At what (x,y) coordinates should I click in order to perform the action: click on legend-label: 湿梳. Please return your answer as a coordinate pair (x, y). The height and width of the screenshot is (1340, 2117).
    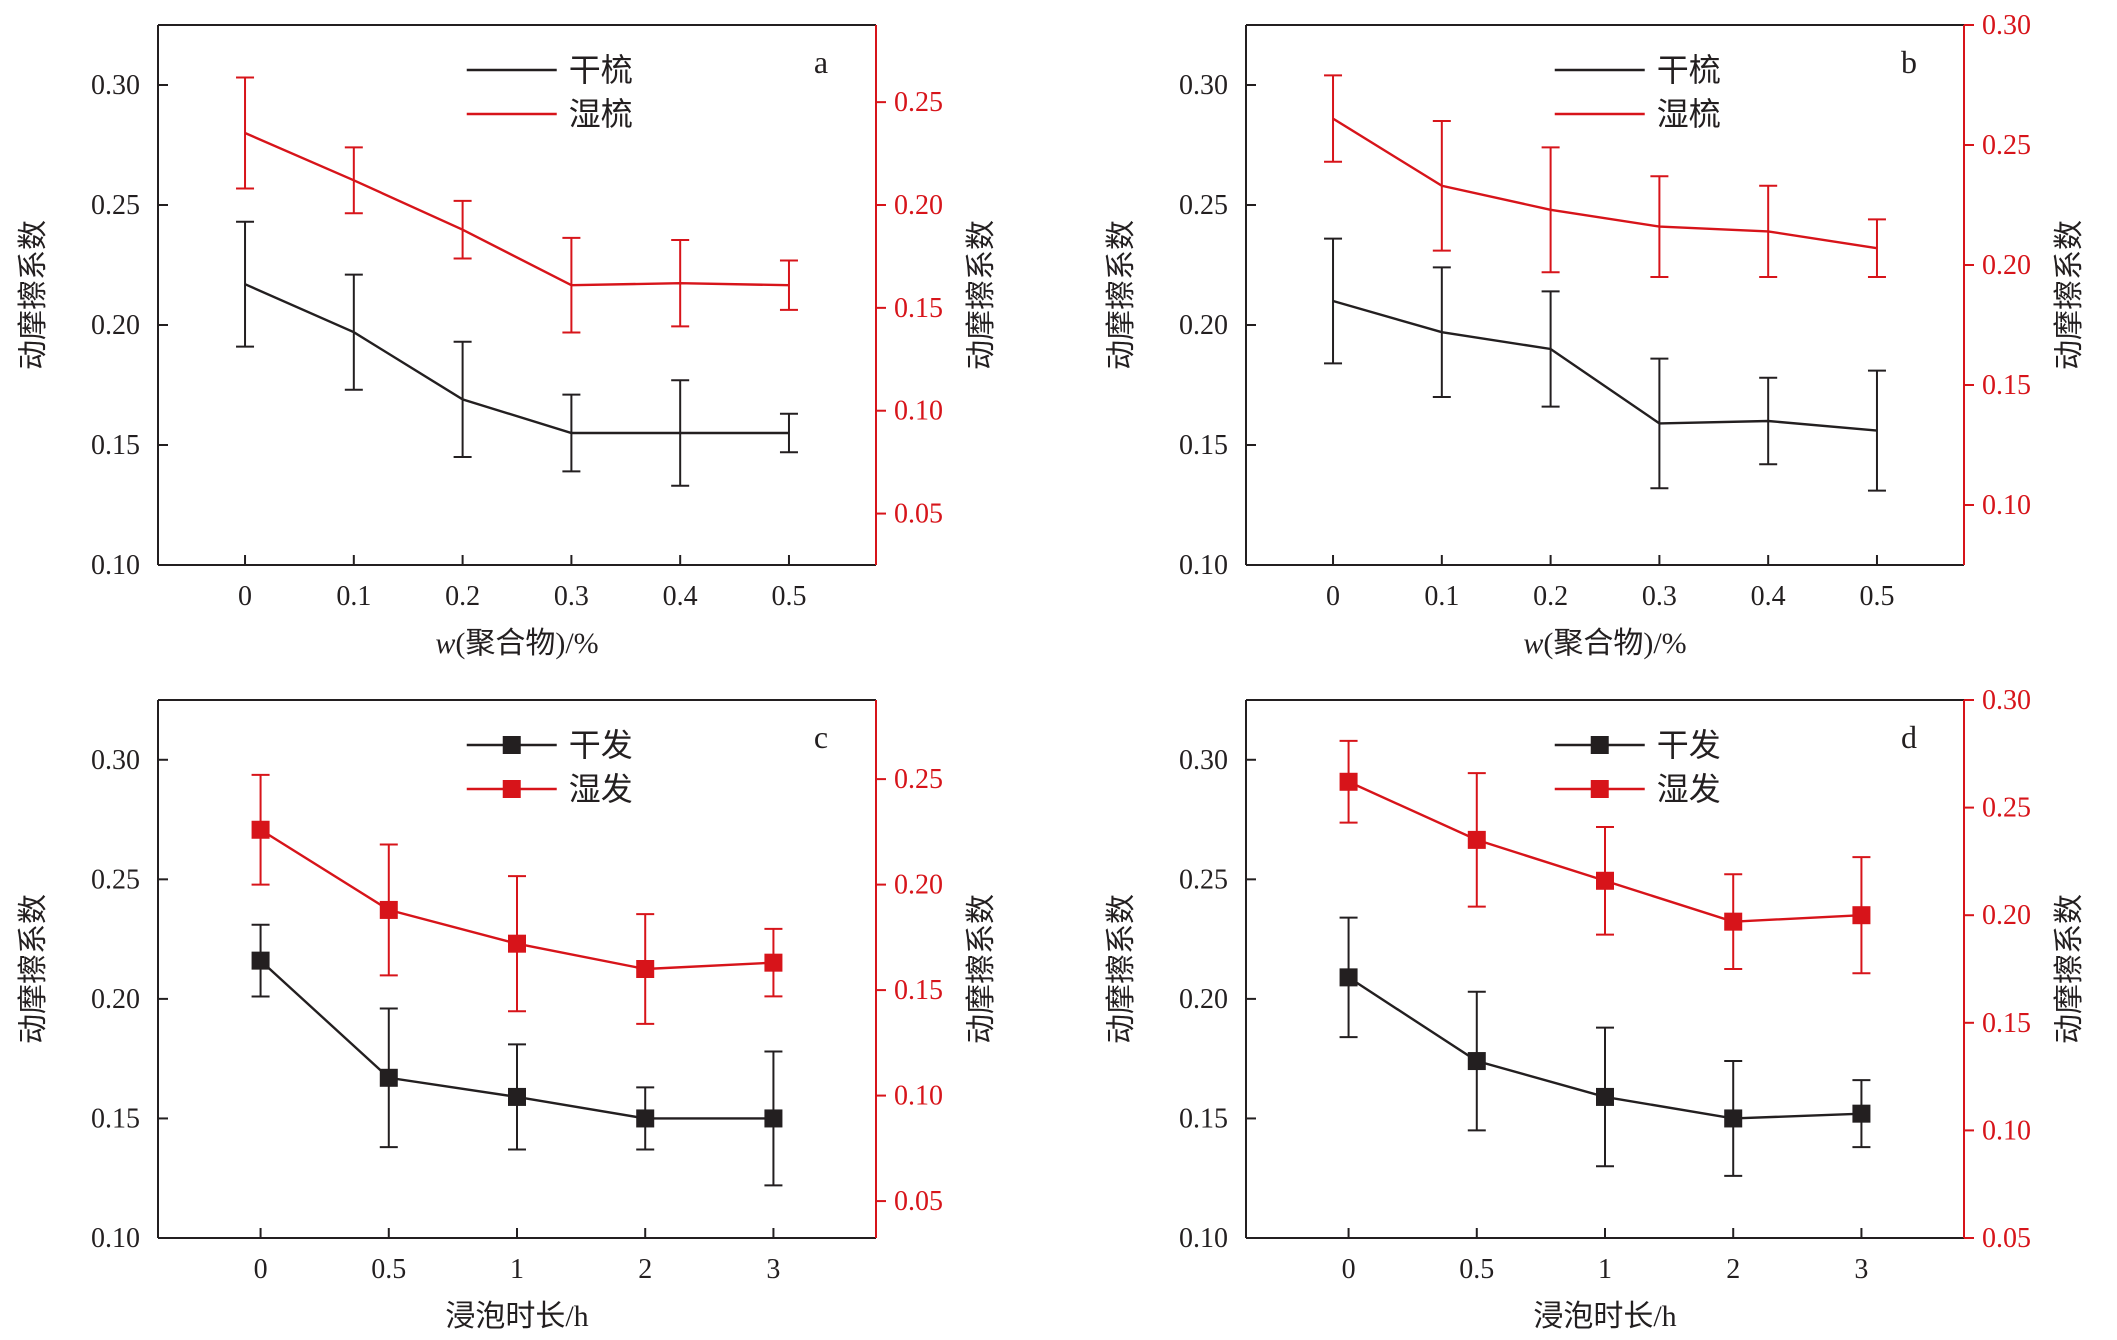
    Looking at the image, I should click on (1689, 114).